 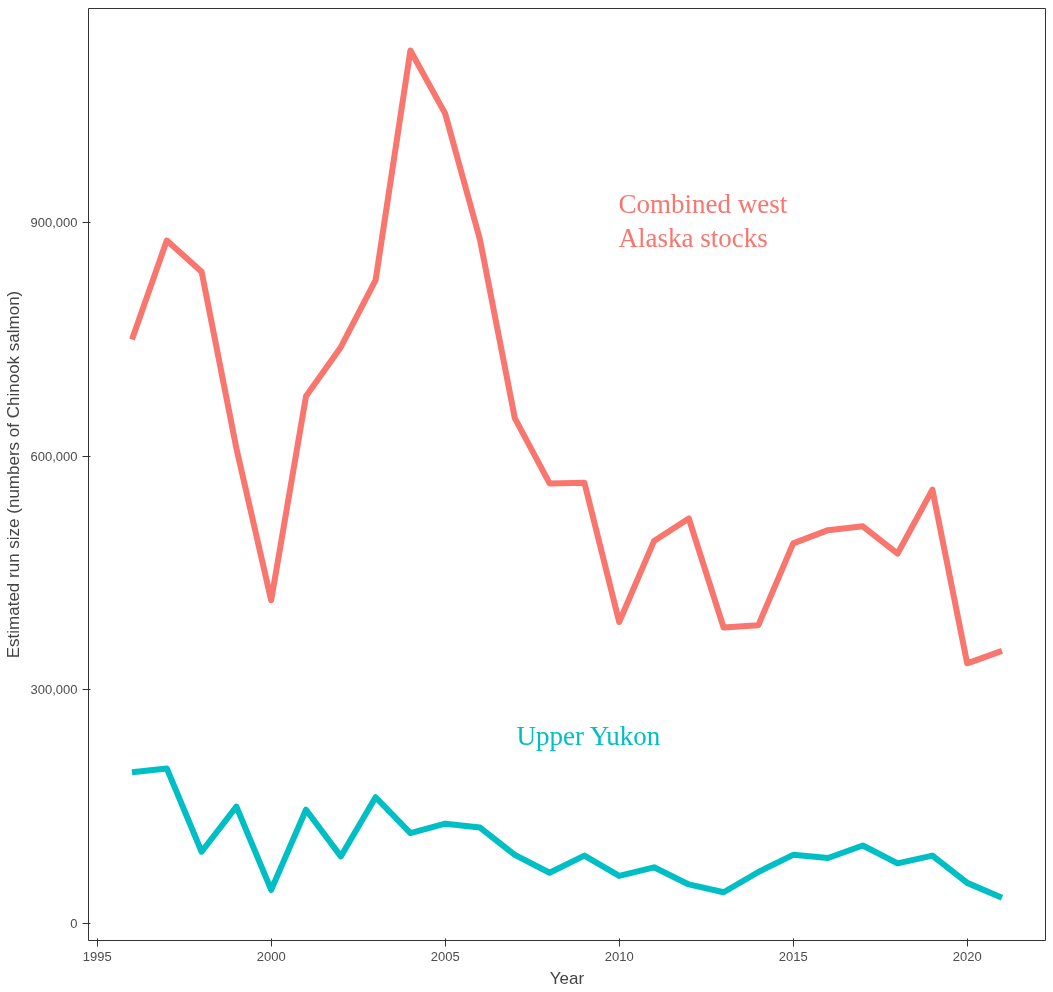 What do you see at coordinates (619, 956) in the screenshot?
I see `x-tick-label: 2010` at bounding box center [619, 956].